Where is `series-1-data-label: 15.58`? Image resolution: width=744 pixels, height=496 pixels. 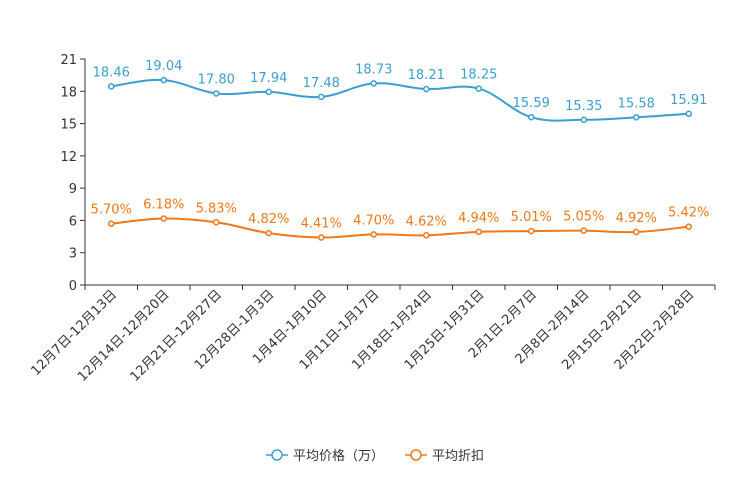 series-1-data-label: 15.58 is located at coordinates (636, 103).